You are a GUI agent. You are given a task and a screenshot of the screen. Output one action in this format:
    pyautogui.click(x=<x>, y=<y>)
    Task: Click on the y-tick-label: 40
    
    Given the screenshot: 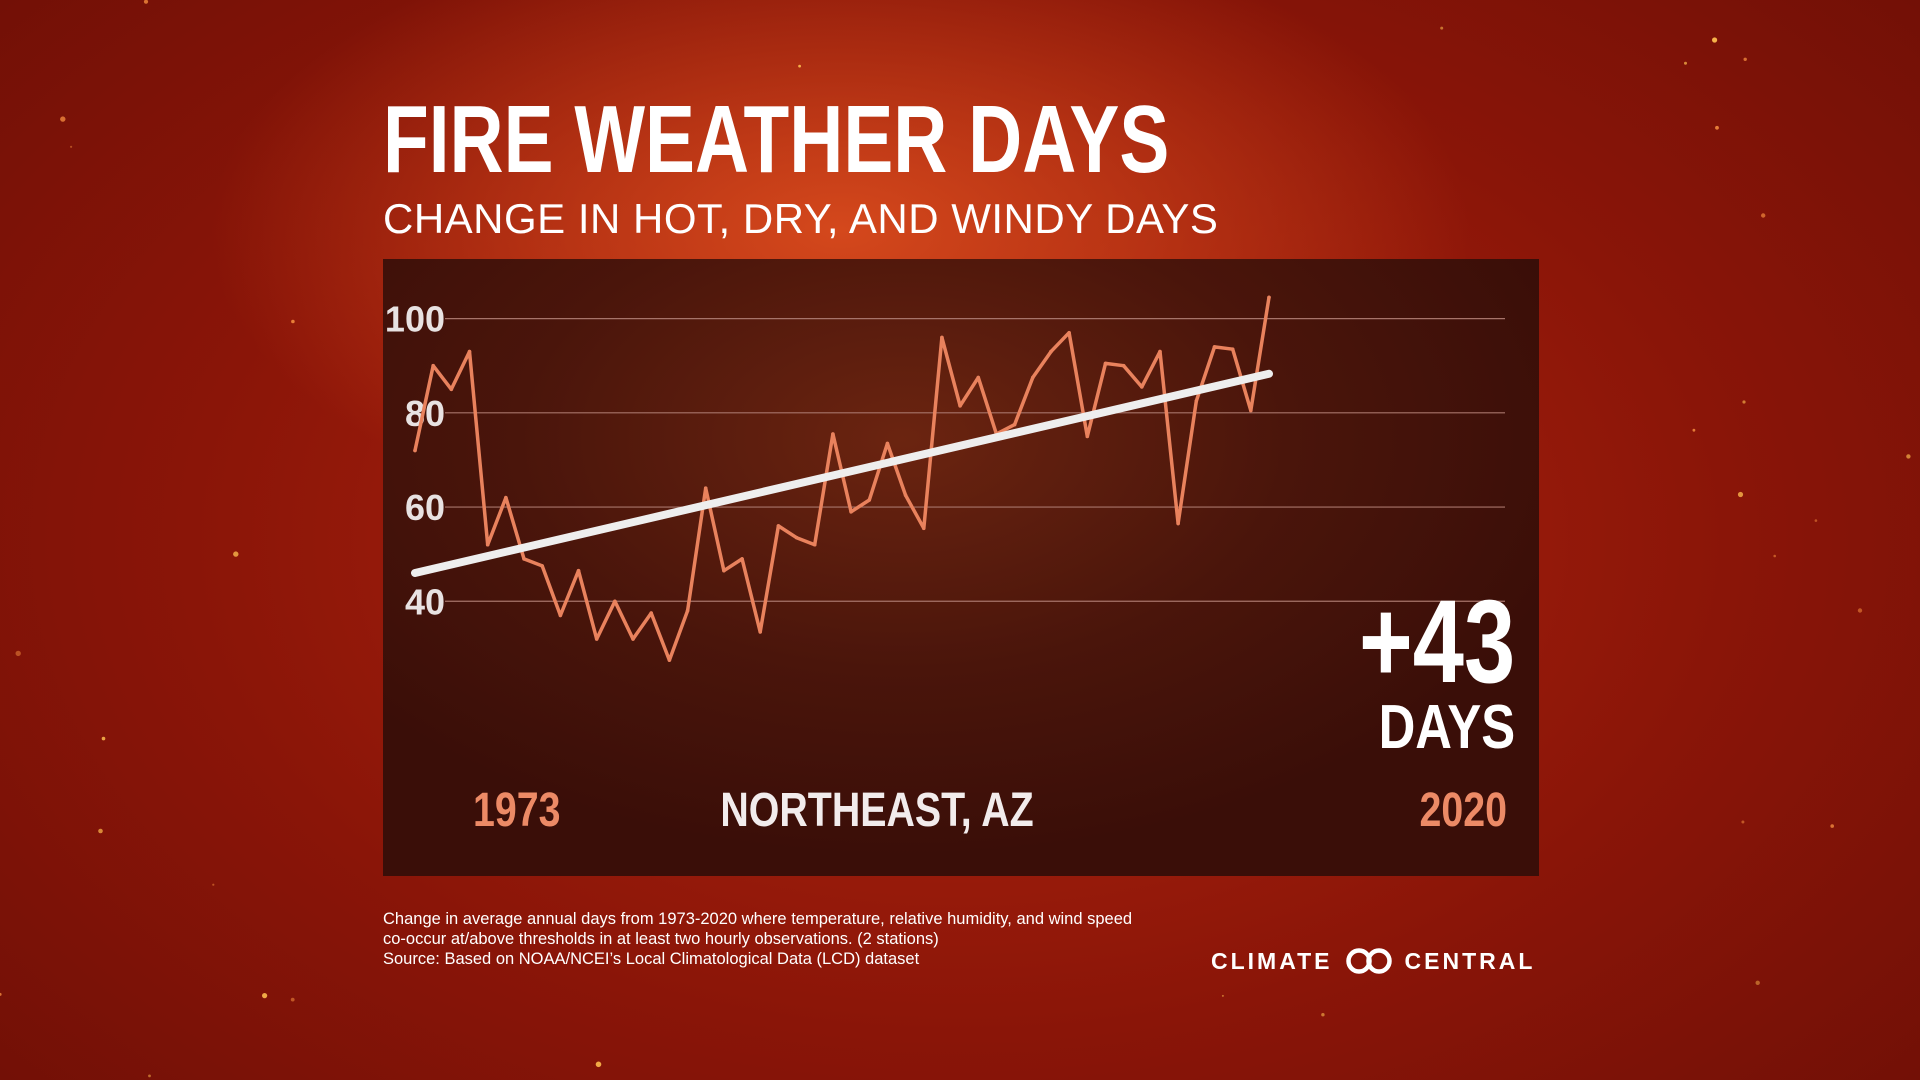 What is the action you would take?
    pyautogui.click(x=425, y=601)
    